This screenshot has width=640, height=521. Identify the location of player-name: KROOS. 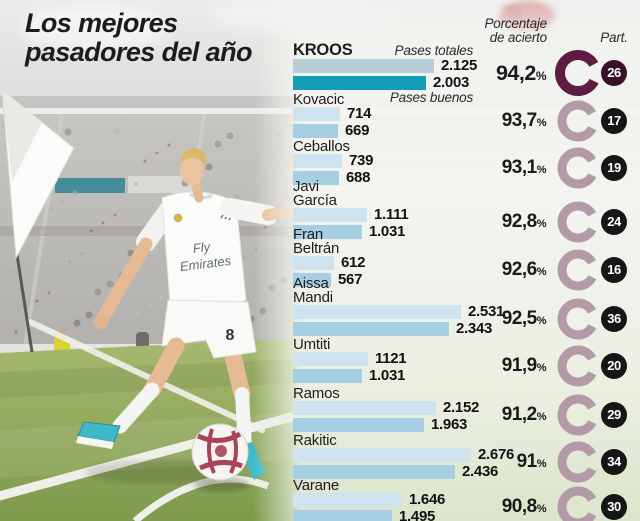
(323, 50).